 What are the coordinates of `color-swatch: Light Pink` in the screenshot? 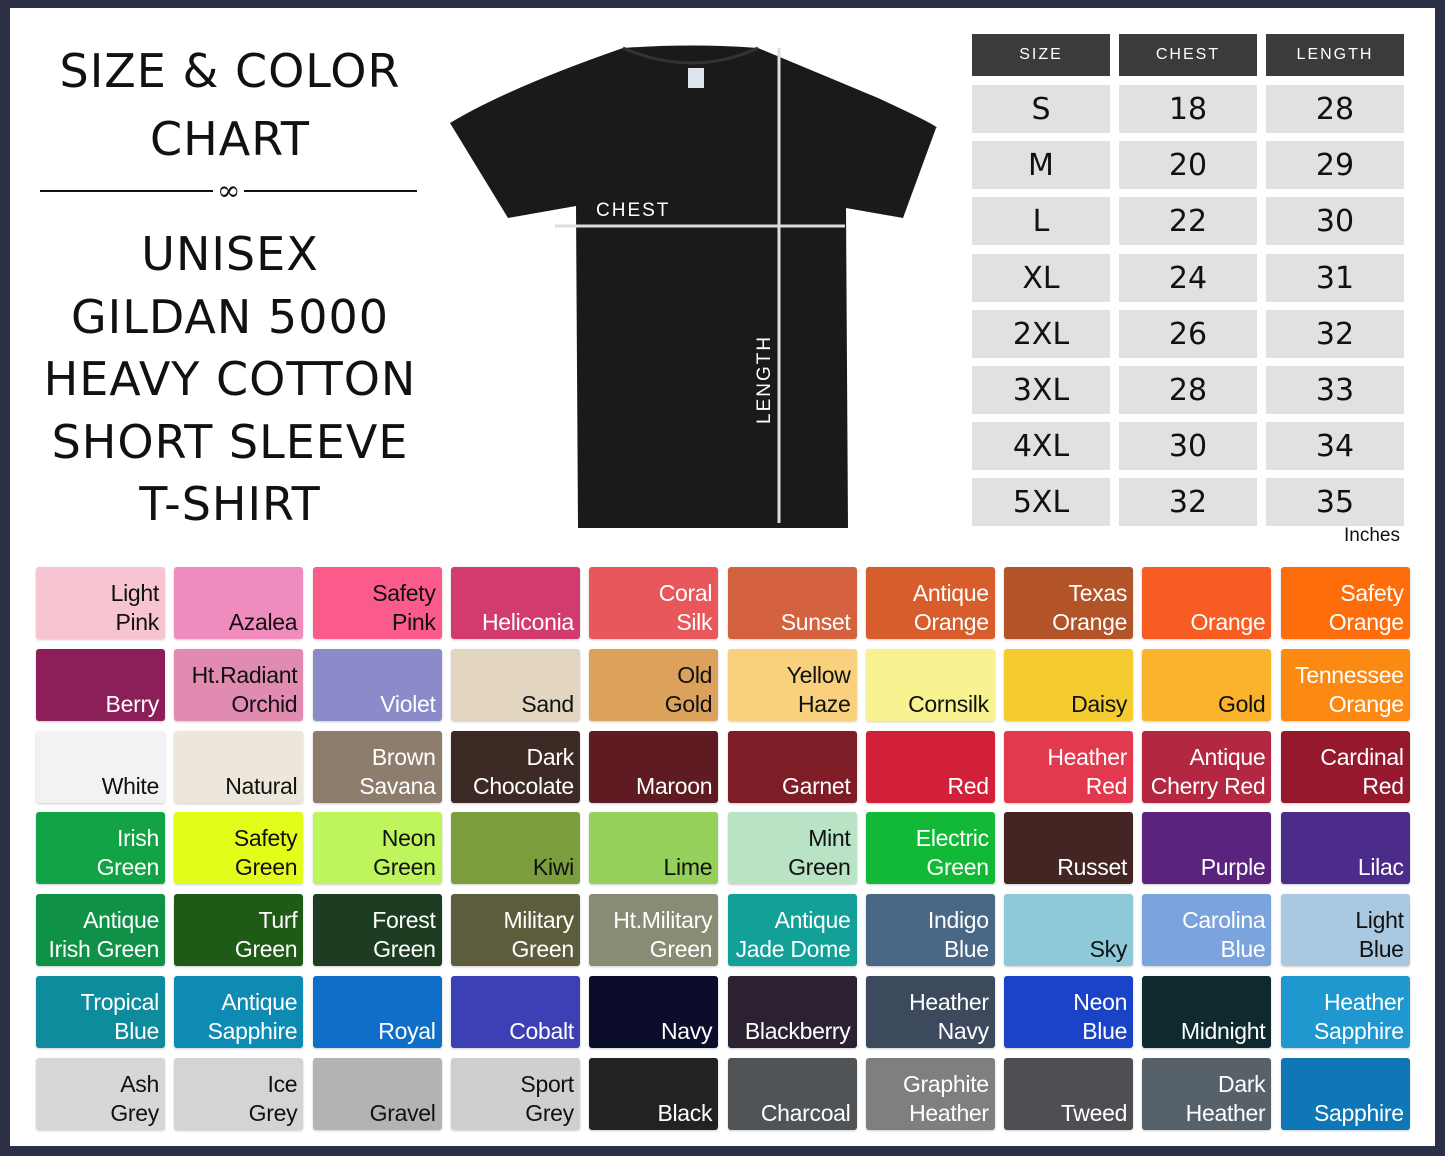 It's located at (100, 603).